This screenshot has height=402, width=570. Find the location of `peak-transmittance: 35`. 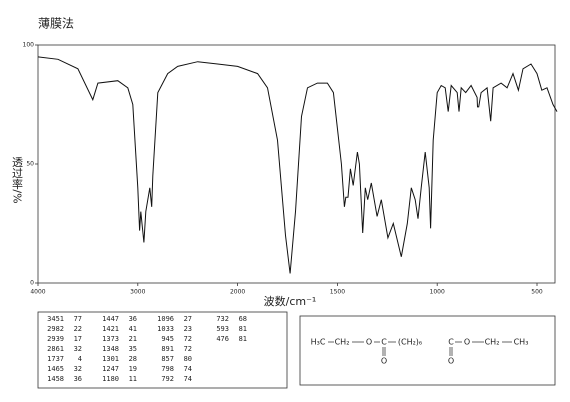

peak-transmittance: 35 is located at coordinates (133, 349).